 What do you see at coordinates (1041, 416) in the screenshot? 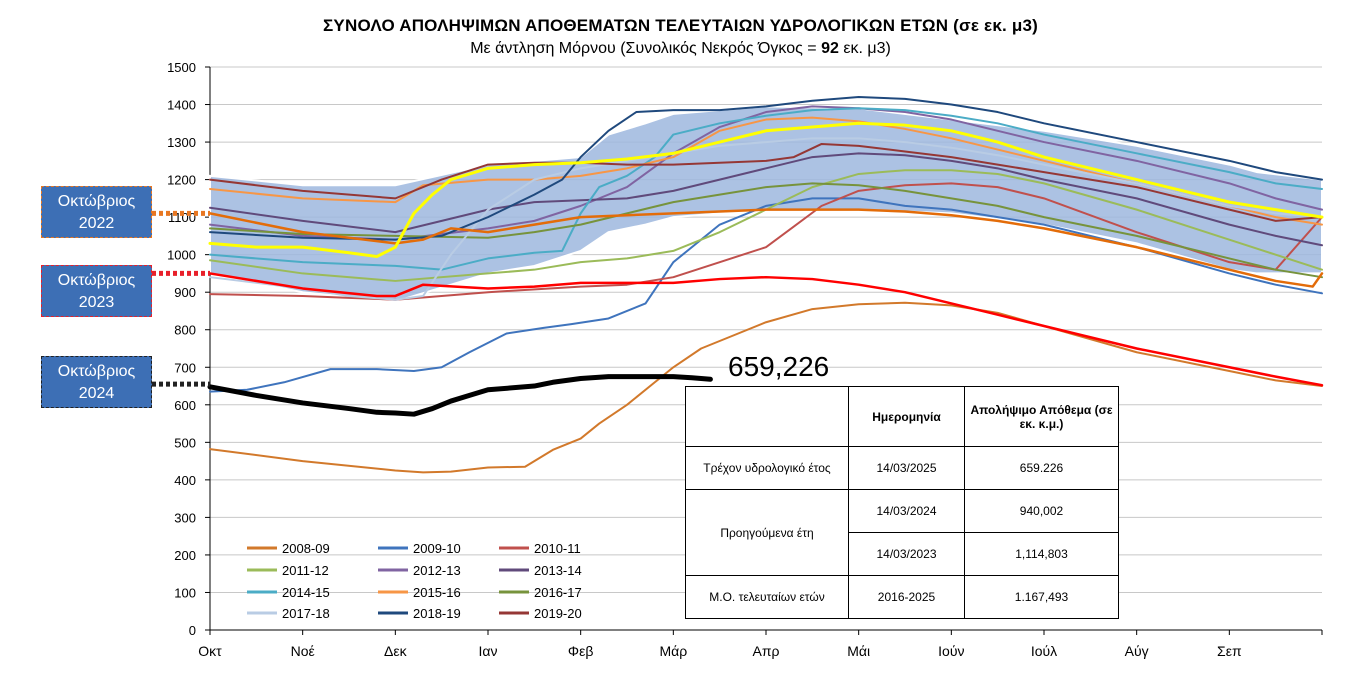
I see `header-value: Απολήψιμο Απόθεμα (σε εκ. κ.μ.)` at bounding box center [1041, 416].